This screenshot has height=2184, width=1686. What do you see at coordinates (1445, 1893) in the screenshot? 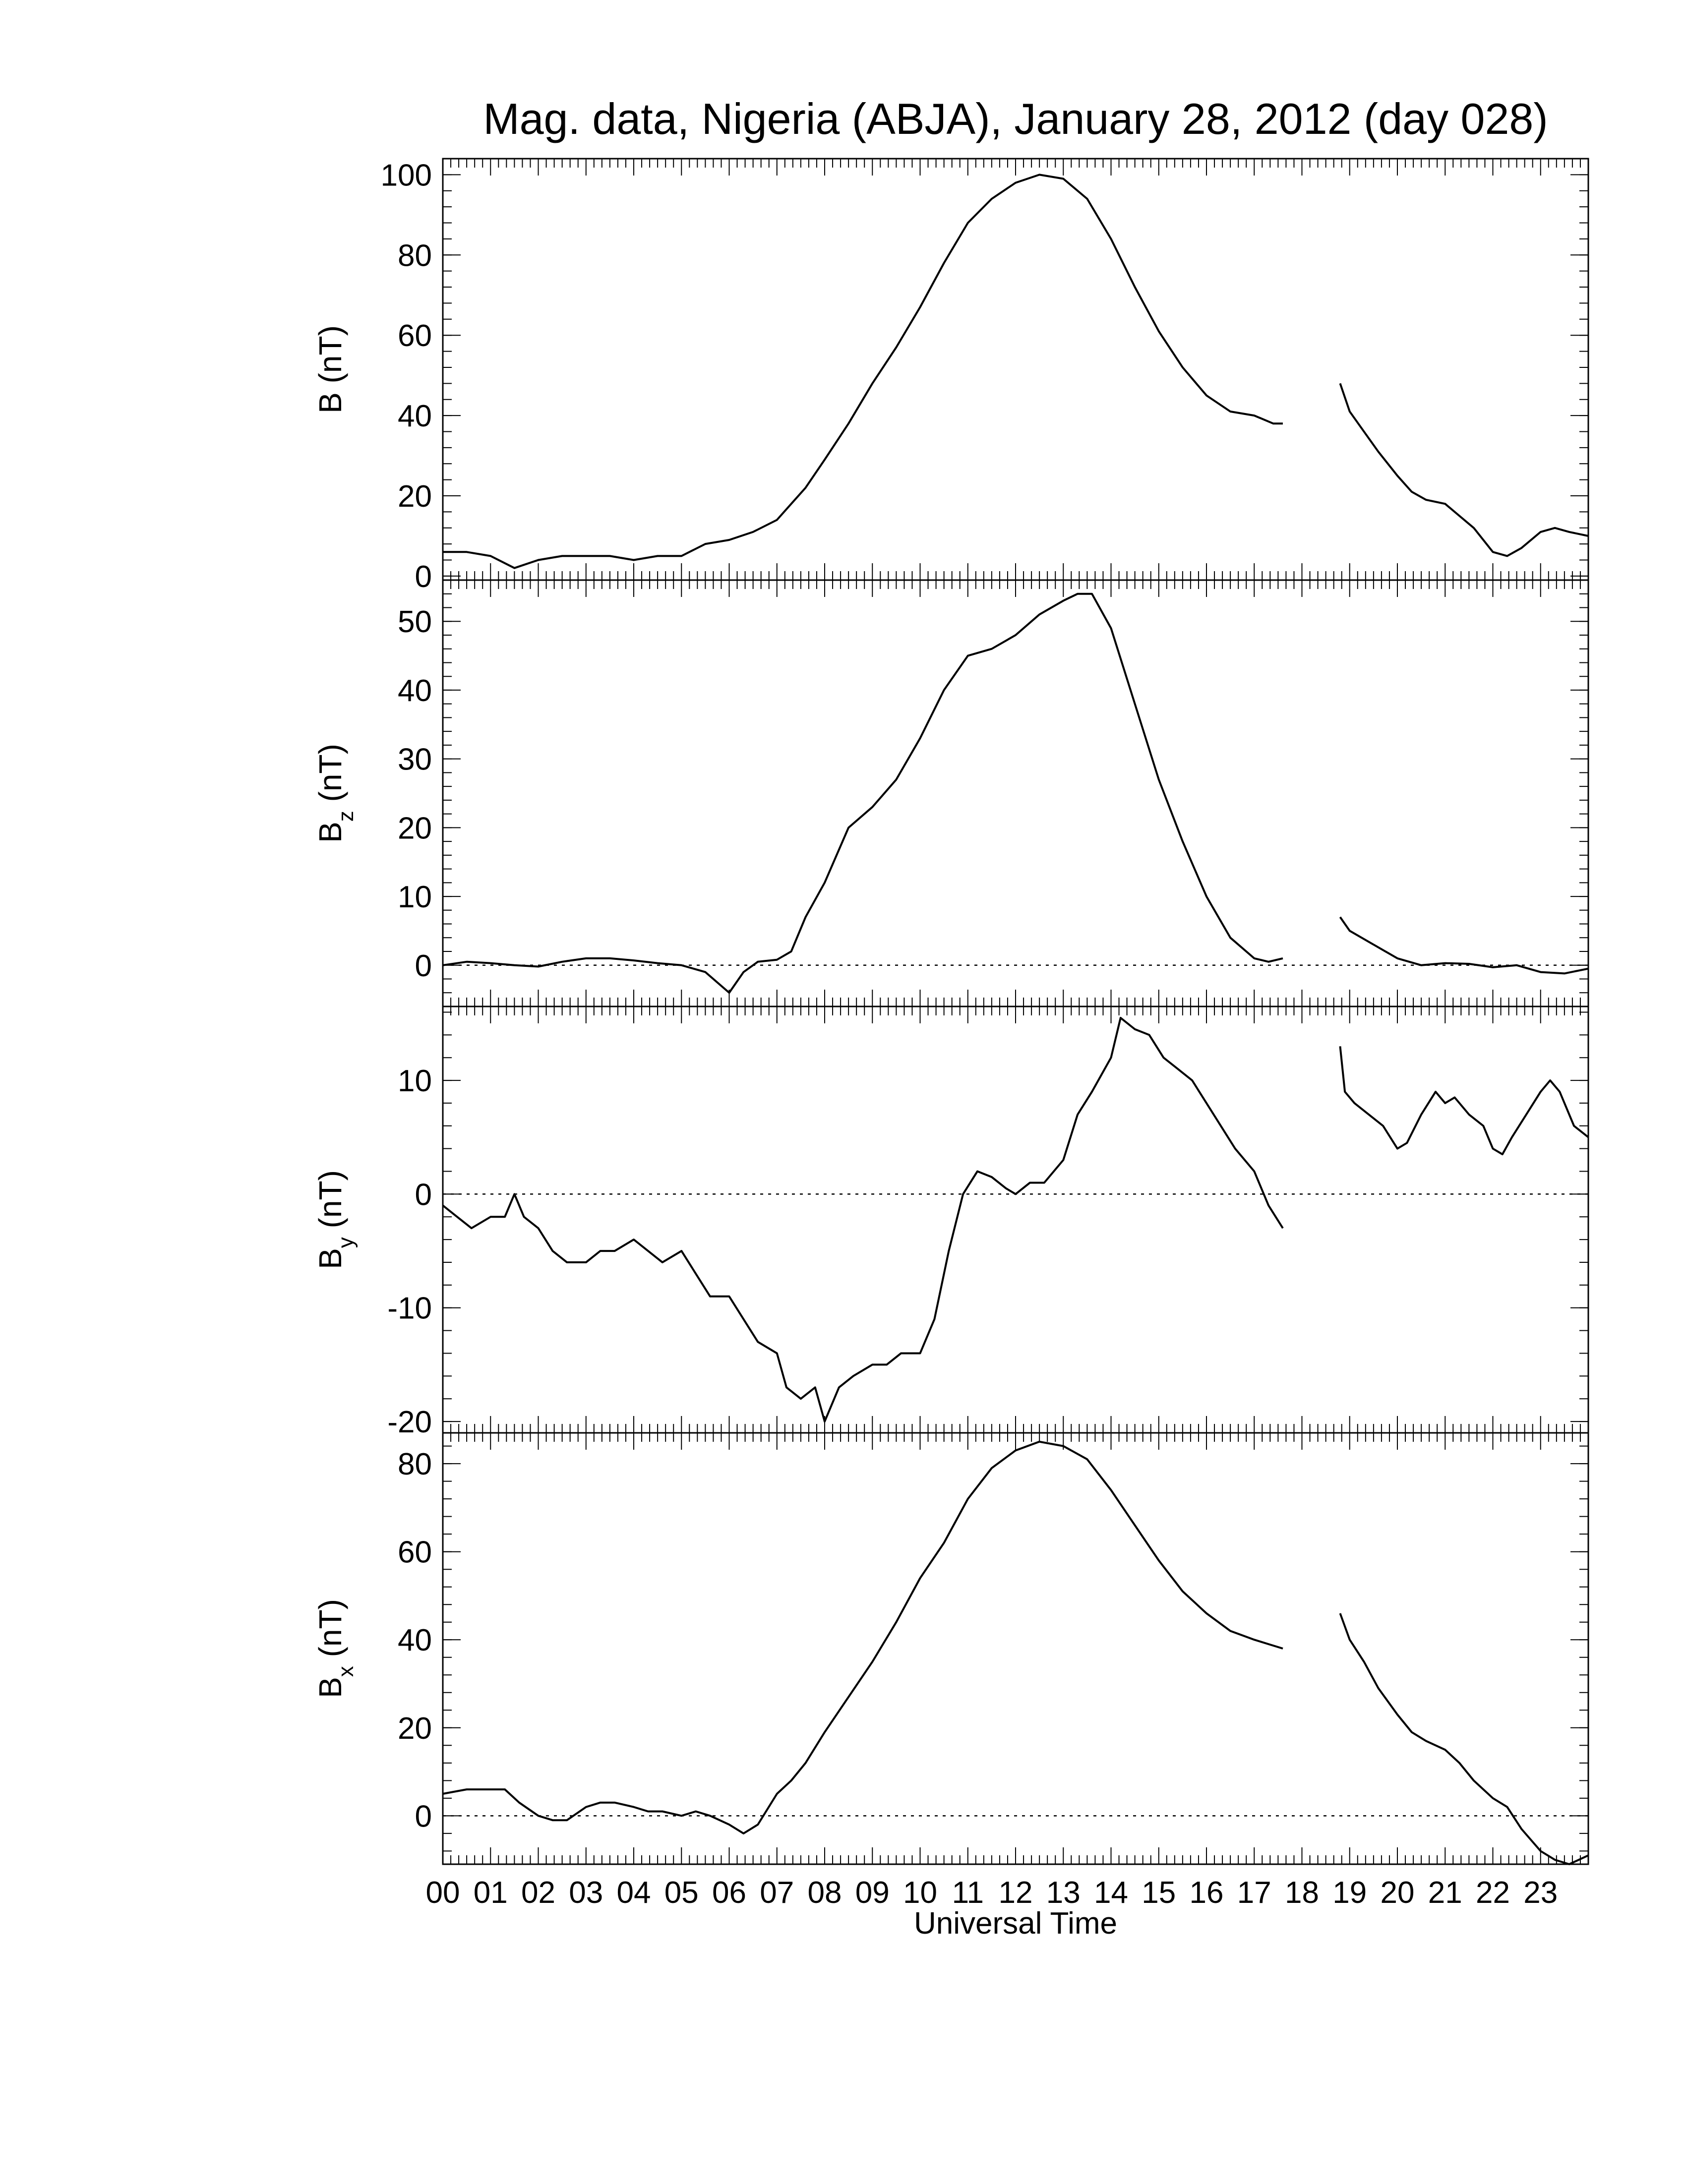
I see `x-tick-label: 21` at bounding box center [1445, 1893].